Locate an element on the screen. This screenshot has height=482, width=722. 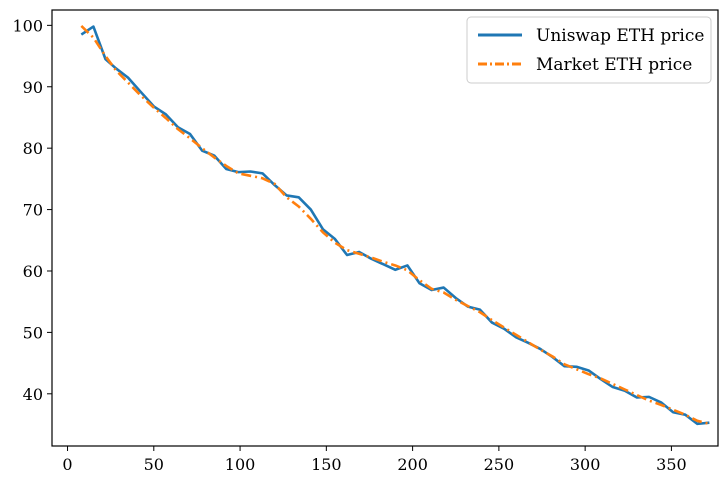
y-axis: 40 50 60 70 80 90 100 is located at coordinates (32, 210).